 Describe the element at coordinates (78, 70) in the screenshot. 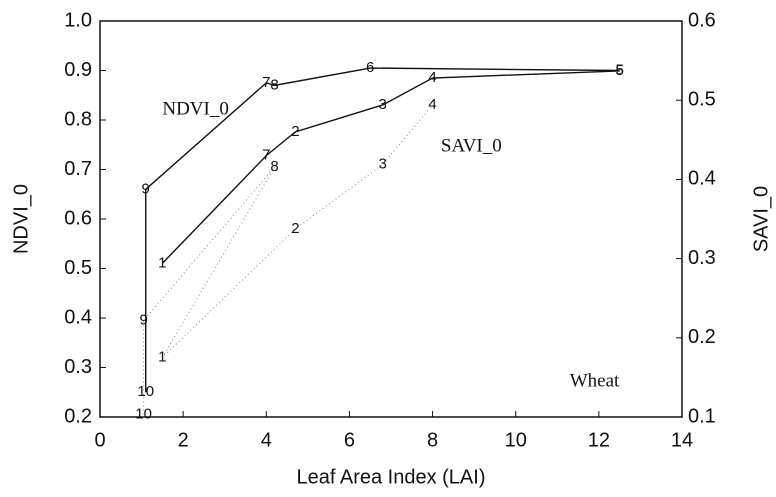

I see `y-tick-label: 0.9` at that location.